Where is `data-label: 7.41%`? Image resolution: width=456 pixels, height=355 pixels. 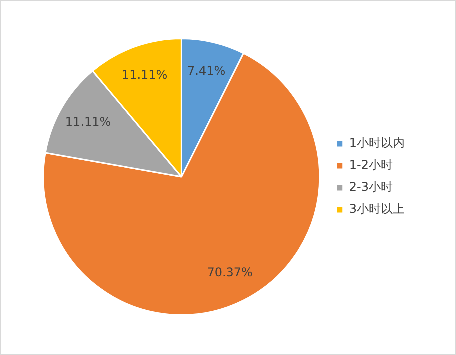
data-label: 7.41% is located at coordinates (206, 71).